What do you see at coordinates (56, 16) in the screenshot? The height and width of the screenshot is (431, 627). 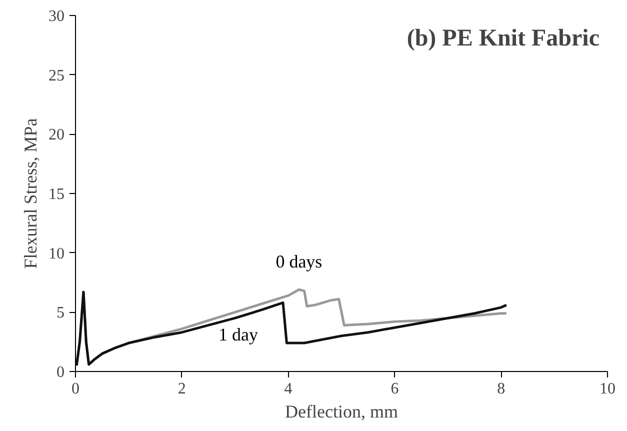 I see `y-tick-label: 30` at bounding box center [56, 16].